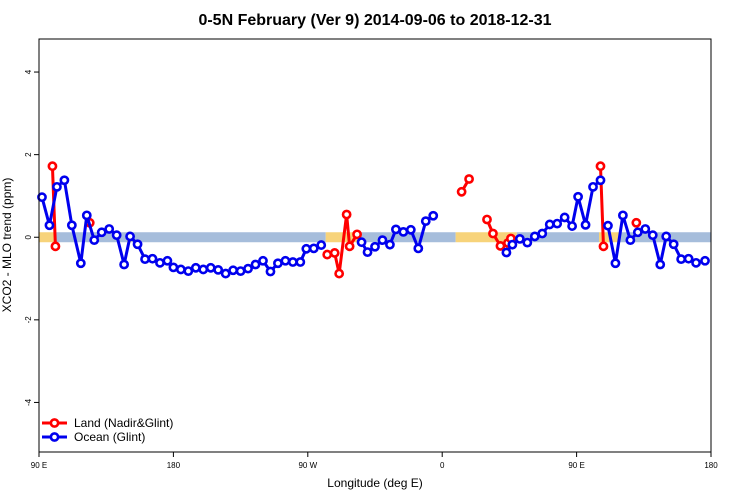  I want to click on y-axis-label: XCO2 - MLO trend (ppm), so click(7, 245).